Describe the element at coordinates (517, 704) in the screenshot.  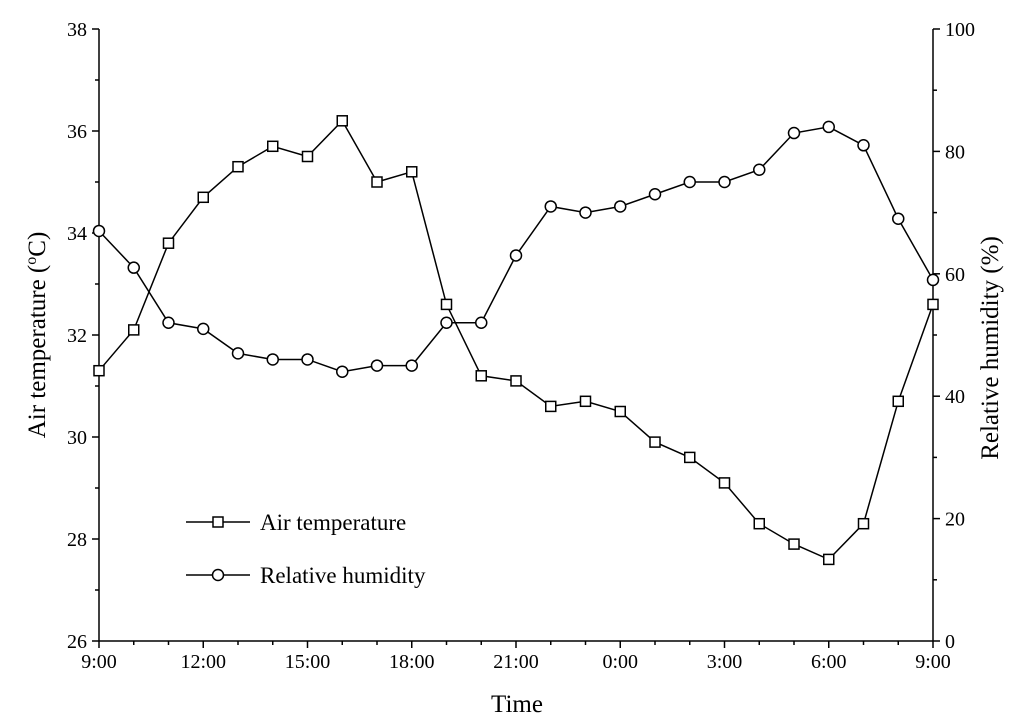
I see `x-axis-title: Time` at that location.